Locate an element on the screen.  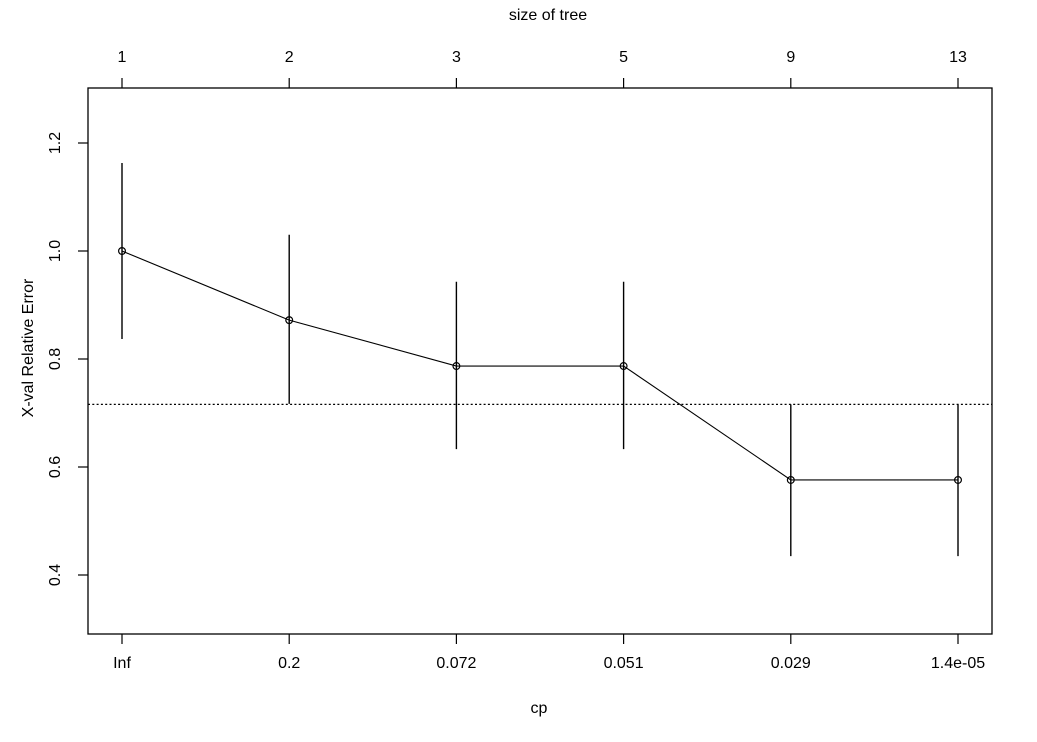
top-axis-title: size of tree is located at coordinates (548, 15).